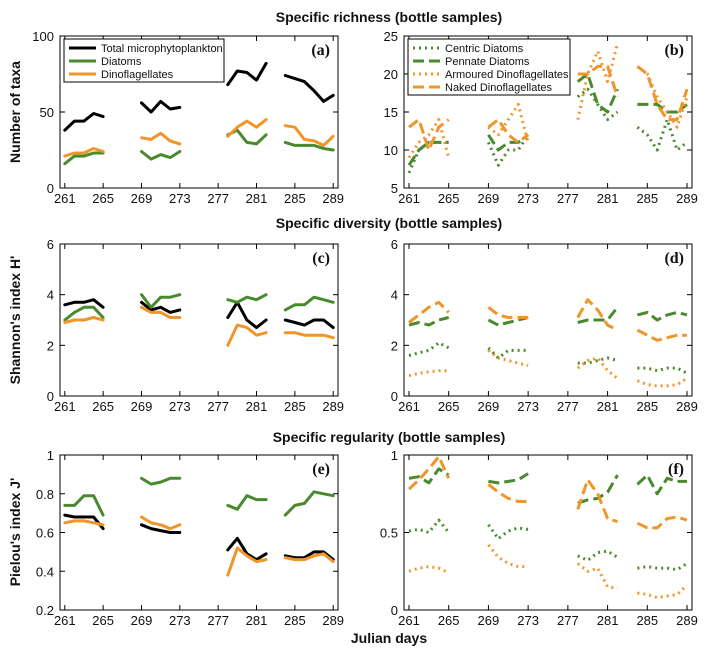 This screenshot has height=651, width=710. What do you see at coordinates (391, 36) in the screenshot?
I see `y-tick-label: 25` at bounding box center [391, 36].